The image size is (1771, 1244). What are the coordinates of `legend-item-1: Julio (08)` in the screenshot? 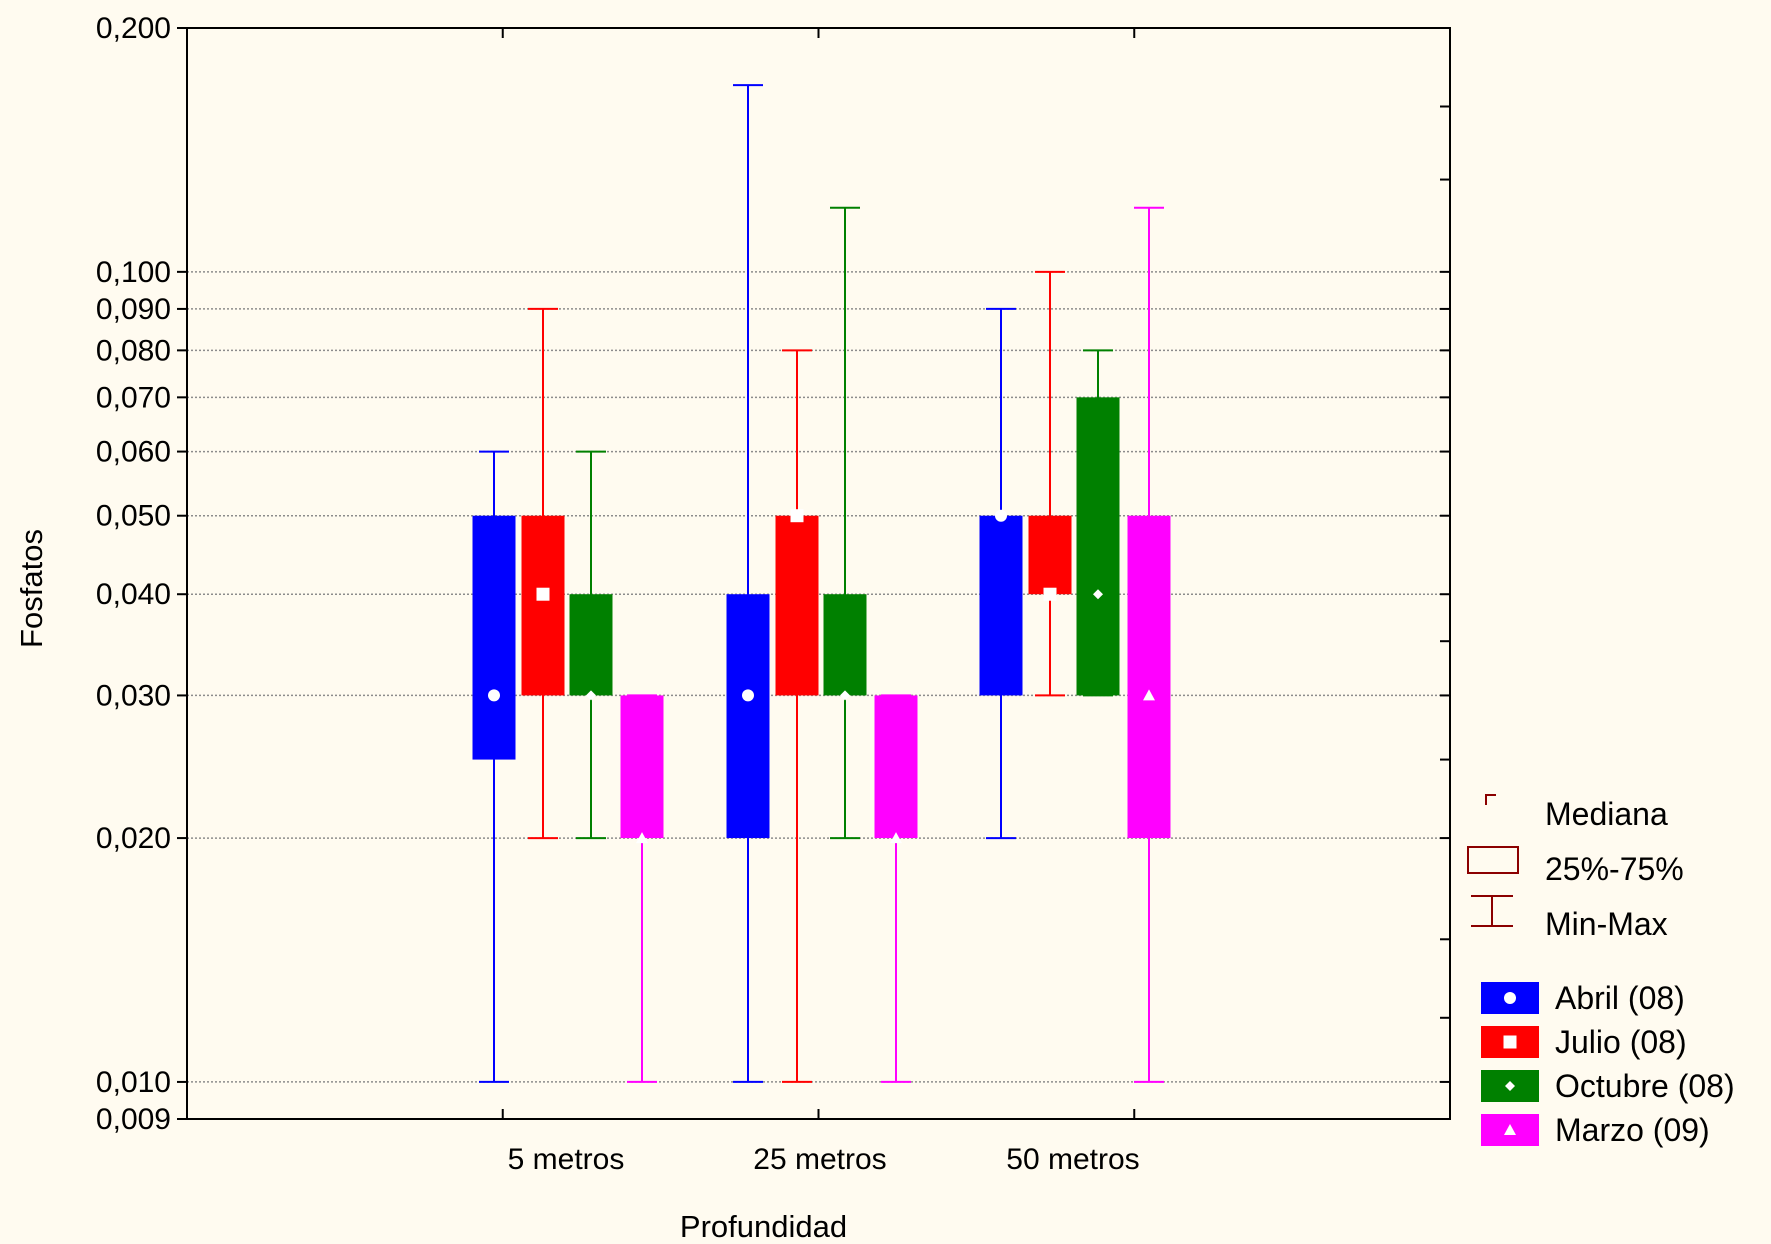 It's located at (1584, 1042).